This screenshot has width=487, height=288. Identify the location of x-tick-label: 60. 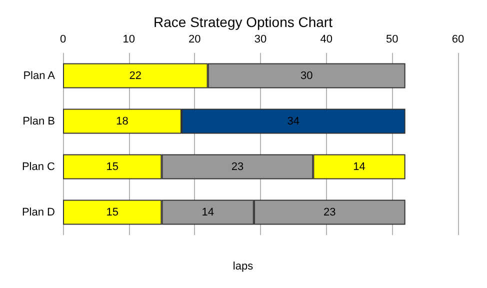
(458, 40).